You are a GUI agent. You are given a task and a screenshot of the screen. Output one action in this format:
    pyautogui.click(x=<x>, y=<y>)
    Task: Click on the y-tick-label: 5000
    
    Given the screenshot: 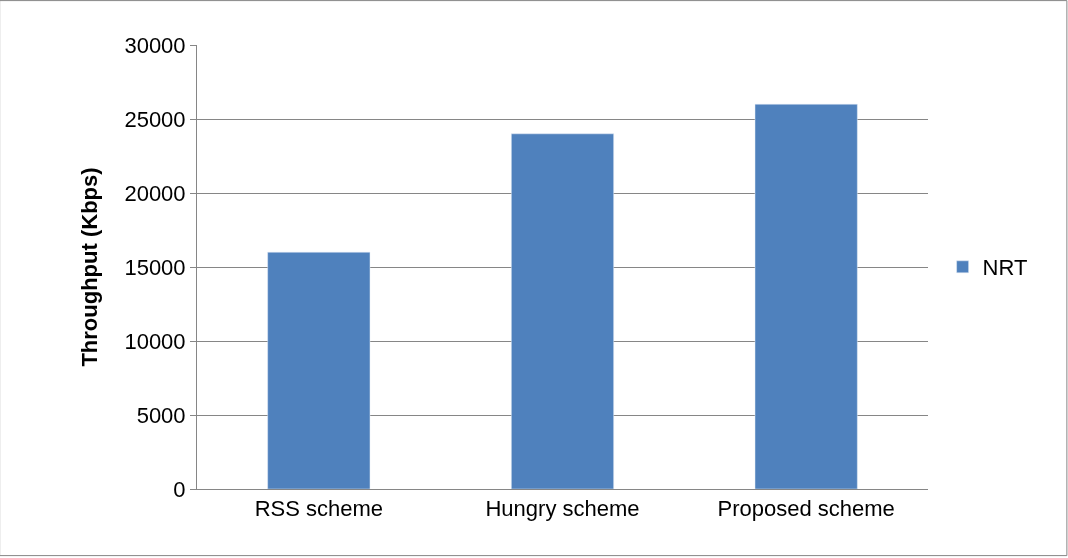 What is the action you would take?
    pyautogui.click(x=161, y=415)
    